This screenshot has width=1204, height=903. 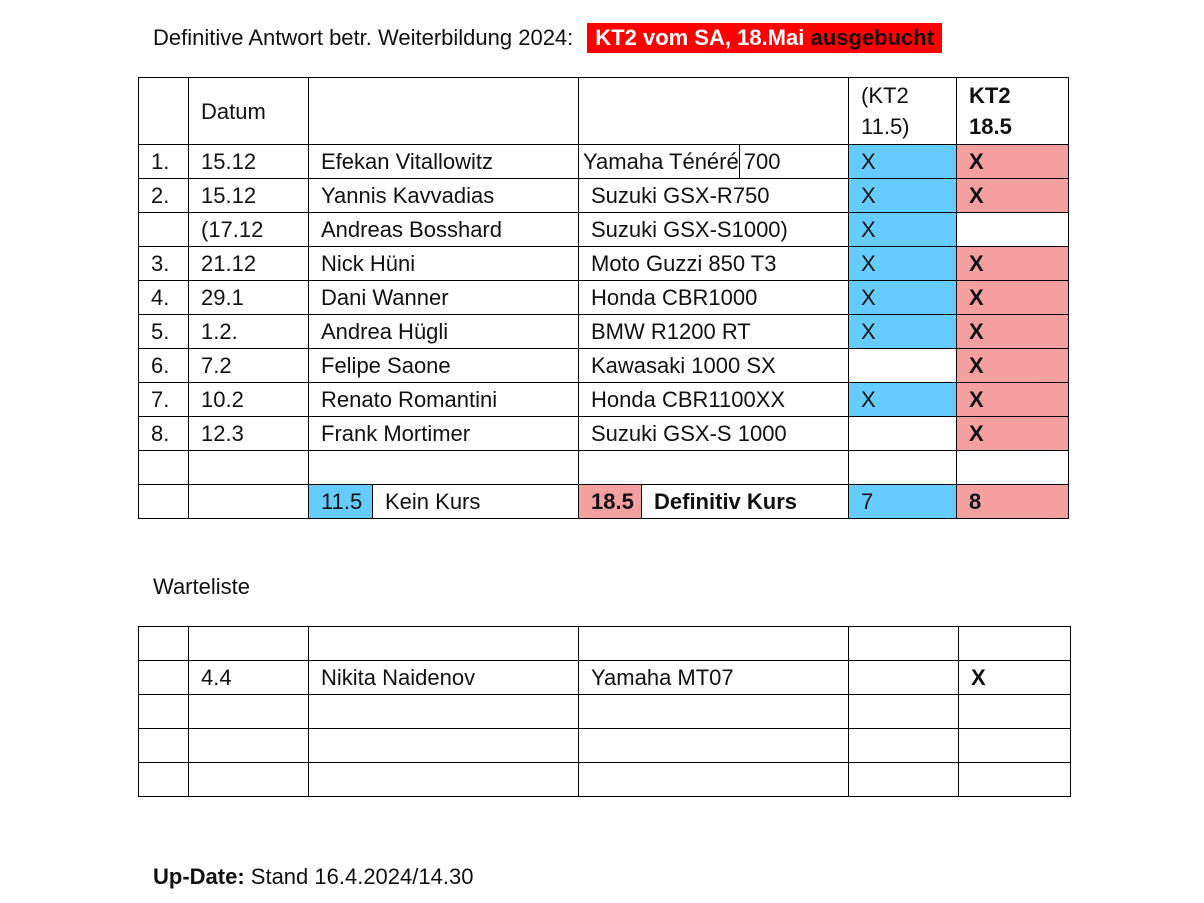 I want to click on waitlist-row: 4.4 Nikita Naidenov Yamaha MT07 X, so click(x=604, y=677).